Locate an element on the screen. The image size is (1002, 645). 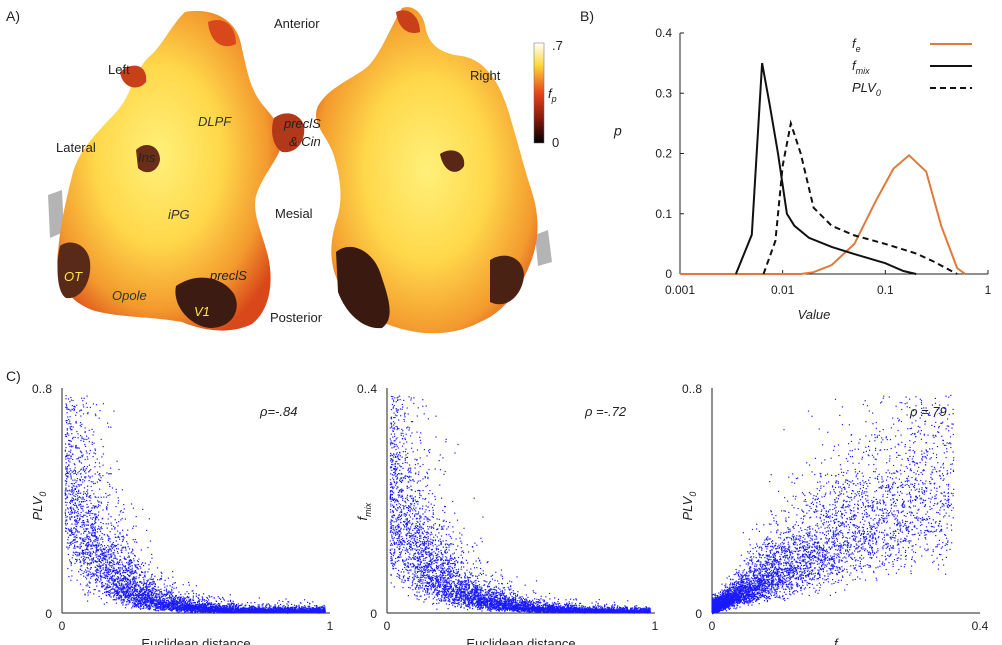
region-v1: V1 is located at coordinates (202, 311).